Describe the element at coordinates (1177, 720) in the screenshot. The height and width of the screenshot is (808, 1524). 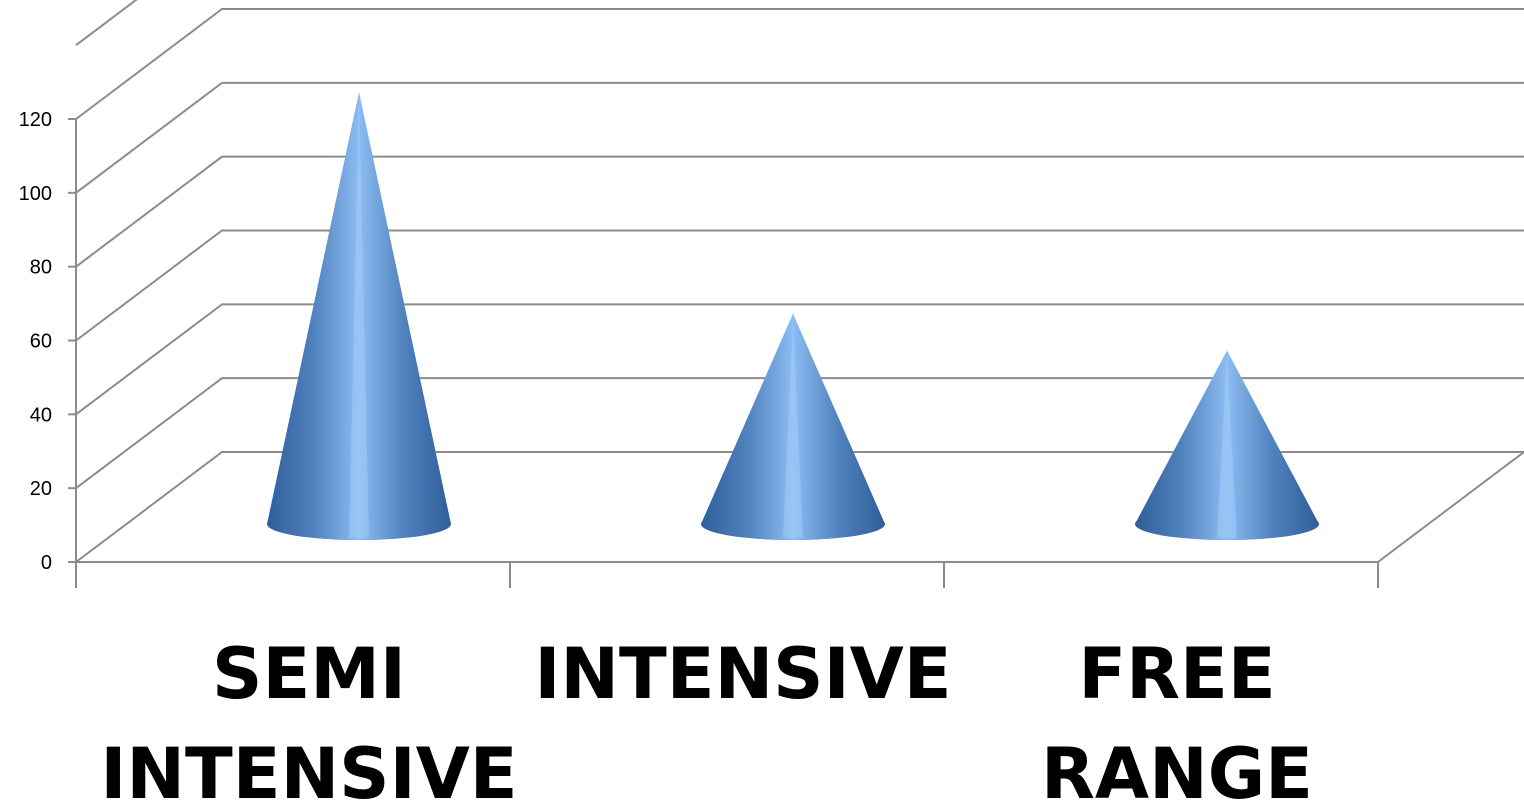
I see `x-category-label-2: FREE RANGE` at that location.